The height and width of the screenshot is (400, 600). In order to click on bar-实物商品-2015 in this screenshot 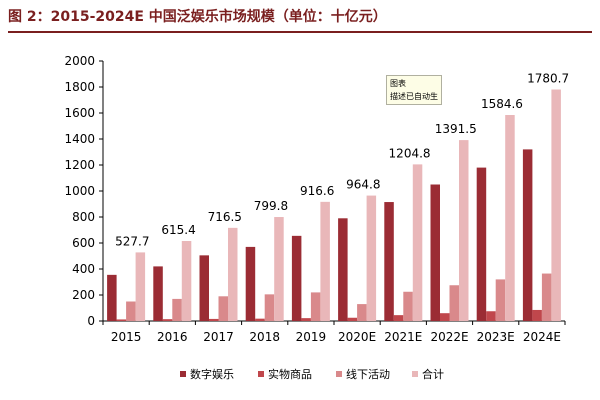, I will do `click(121, 320)`.